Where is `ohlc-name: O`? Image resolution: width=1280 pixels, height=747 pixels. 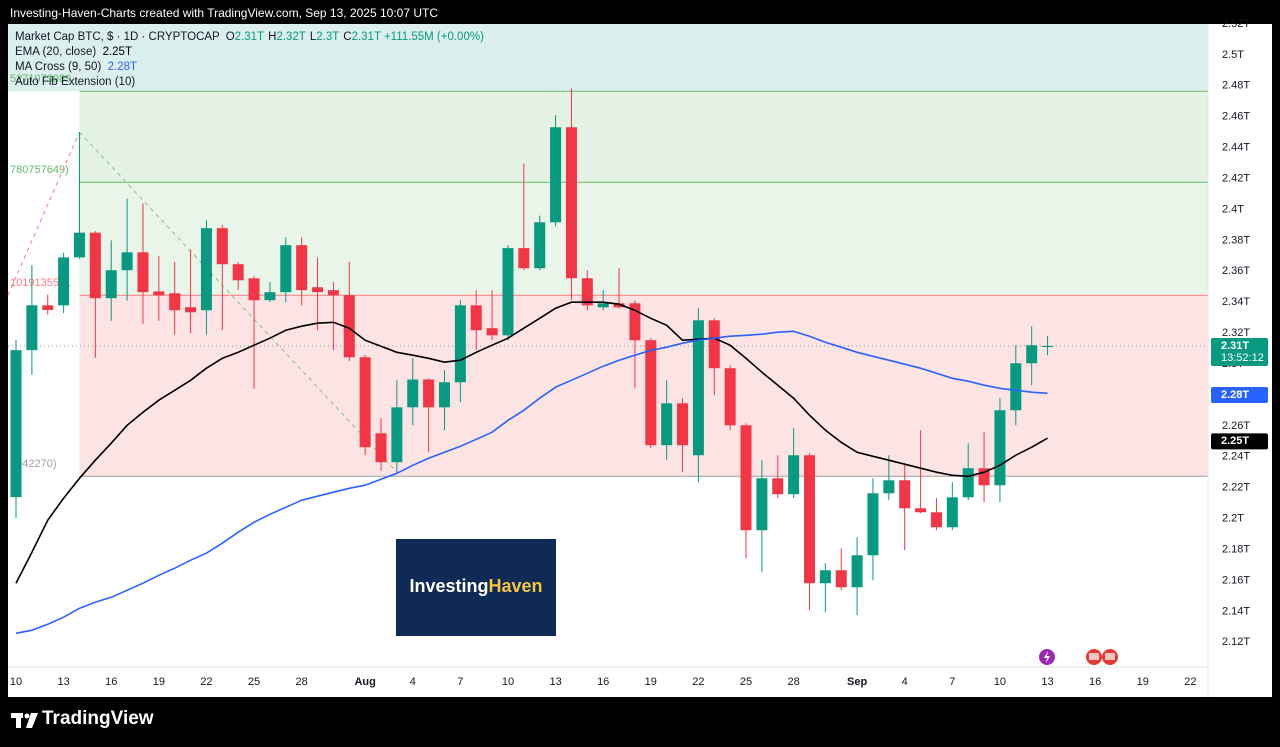
ohlc-name: O is located at coordinates (230, 37).